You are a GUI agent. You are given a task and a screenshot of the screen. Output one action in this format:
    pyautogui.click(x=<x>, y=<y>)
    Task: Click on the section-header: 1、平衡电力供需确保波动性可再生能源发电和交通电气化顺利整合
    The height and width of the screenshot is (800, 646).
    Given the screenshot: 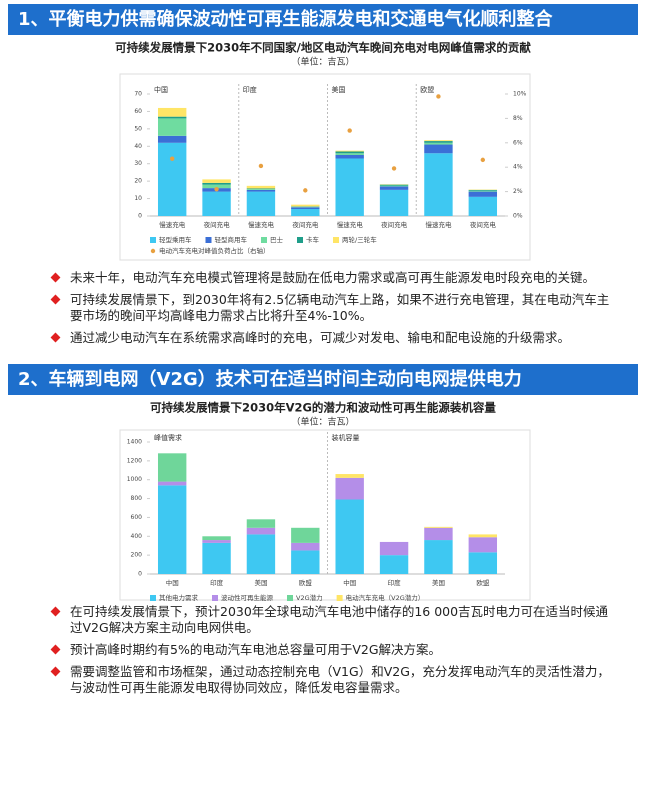 What is the action you would take?
    pyautogui.click(x=323, y=19)
    